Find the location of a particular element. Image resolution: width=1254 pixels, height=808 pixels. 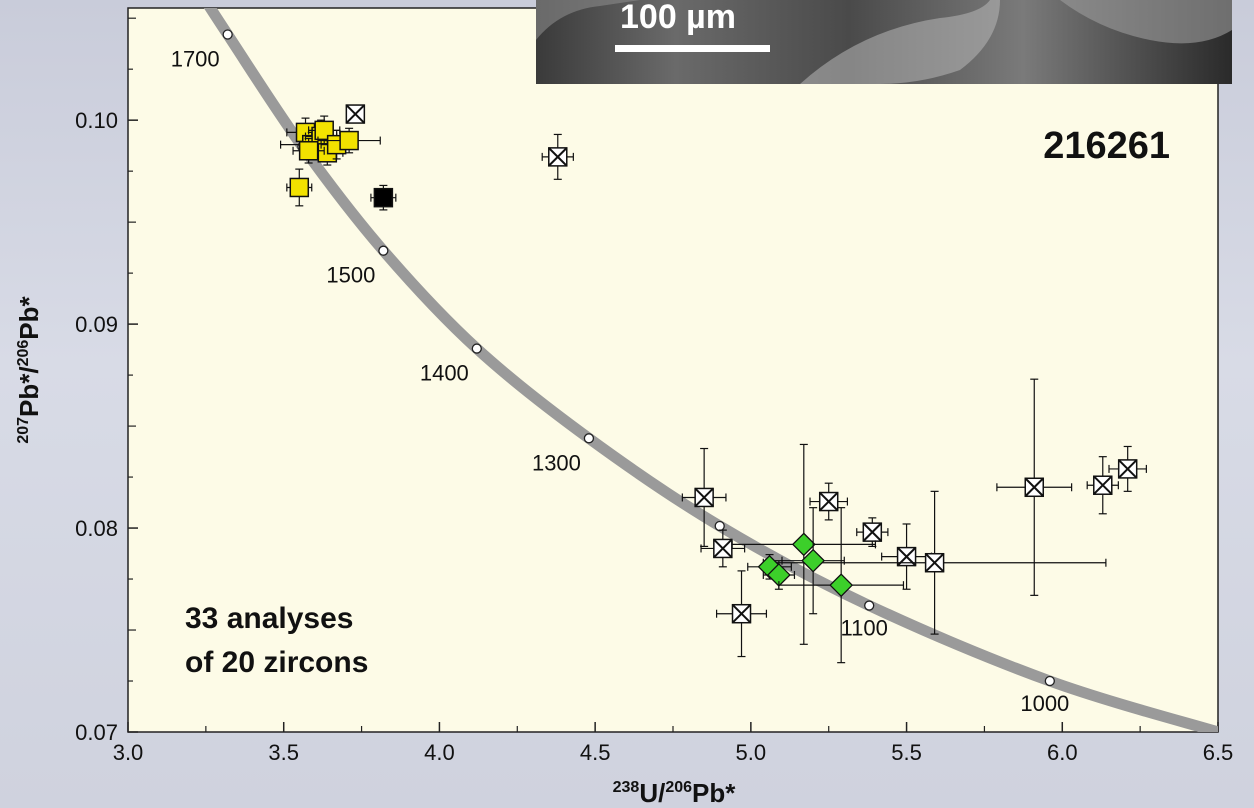

x-tick-label: 4.0 is located at coordinates (439, 752).